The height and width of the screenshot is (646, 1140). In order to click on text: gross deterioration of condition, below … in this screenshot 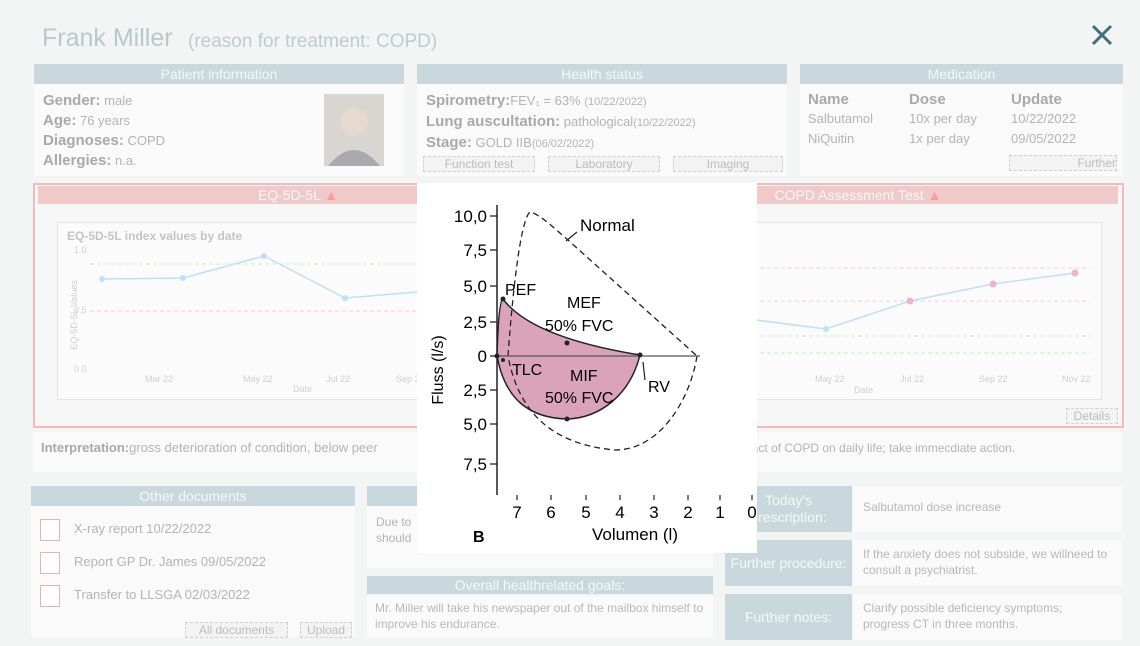, I will do `click(253, 447)`.